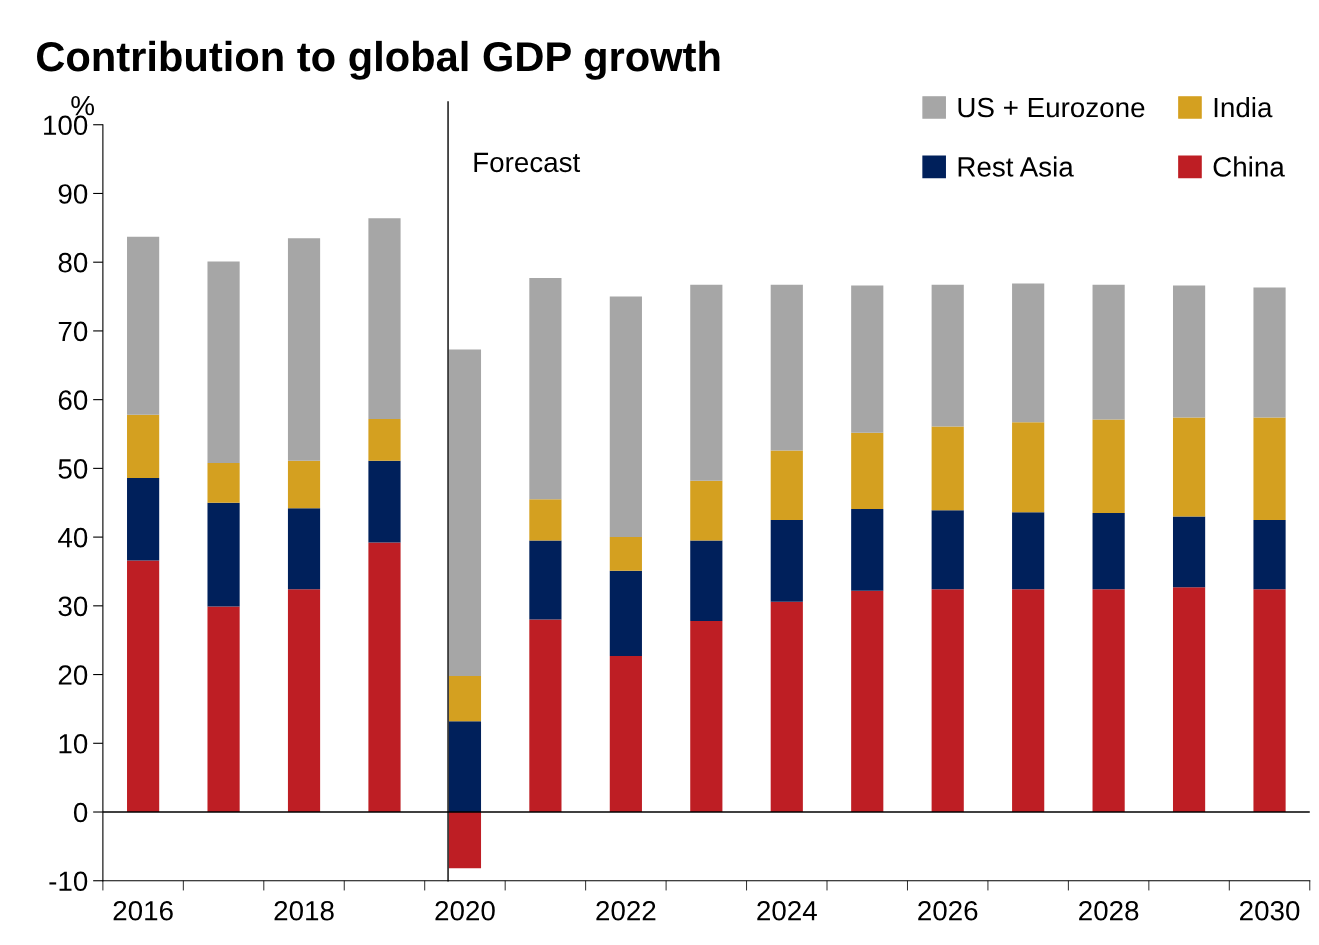 This screenshot has height=945, width=1319. What do you see at coordinates (143, 910) in the screenshot?
I see `x-tick-label: 2016` at bounding box center [143, 910].